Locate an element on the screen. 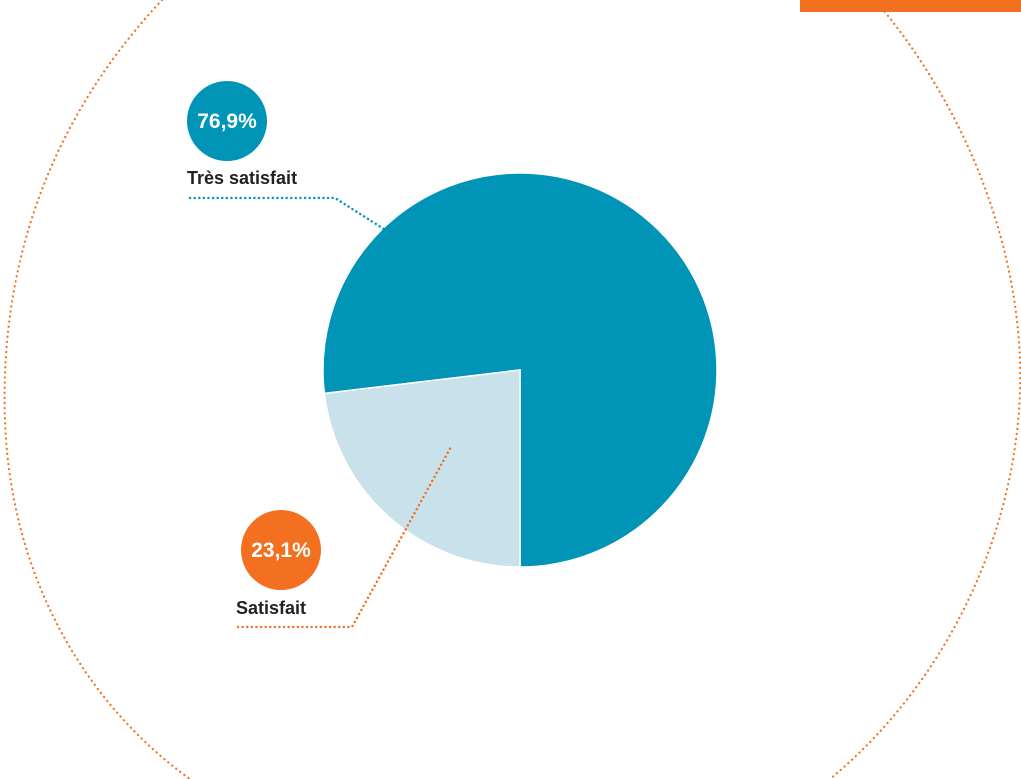 The height and width of the screenshot is (779, 1021). slice-label-satisfait: Satisfait is located at coordinates (271, 608).